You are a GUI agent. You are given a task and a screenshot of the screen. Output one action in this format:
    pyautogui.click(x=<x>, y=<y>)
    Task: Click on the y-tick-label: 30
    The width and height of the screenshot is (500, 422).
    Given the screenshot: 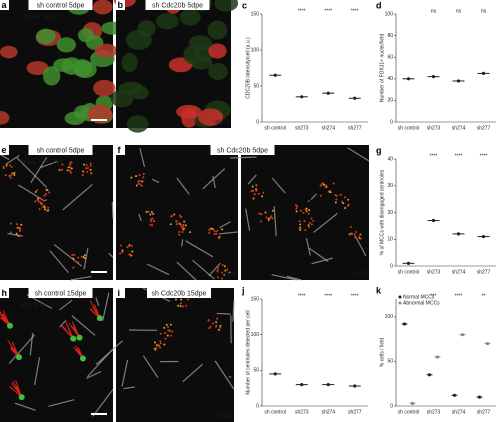 What is the action you would take?
    pyautogui.click(x=390, y=186)
    